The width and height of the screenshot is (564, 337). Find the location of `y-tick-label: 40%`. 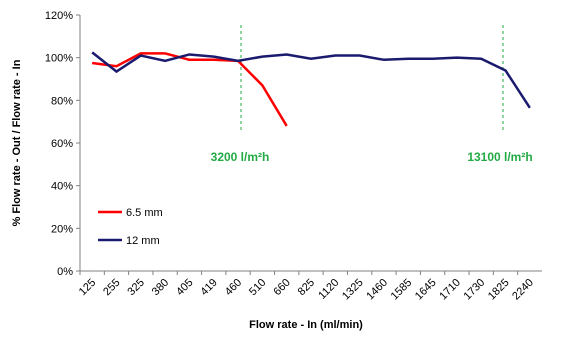

y-tick-label: 40% is located at coordinates (62, 187).